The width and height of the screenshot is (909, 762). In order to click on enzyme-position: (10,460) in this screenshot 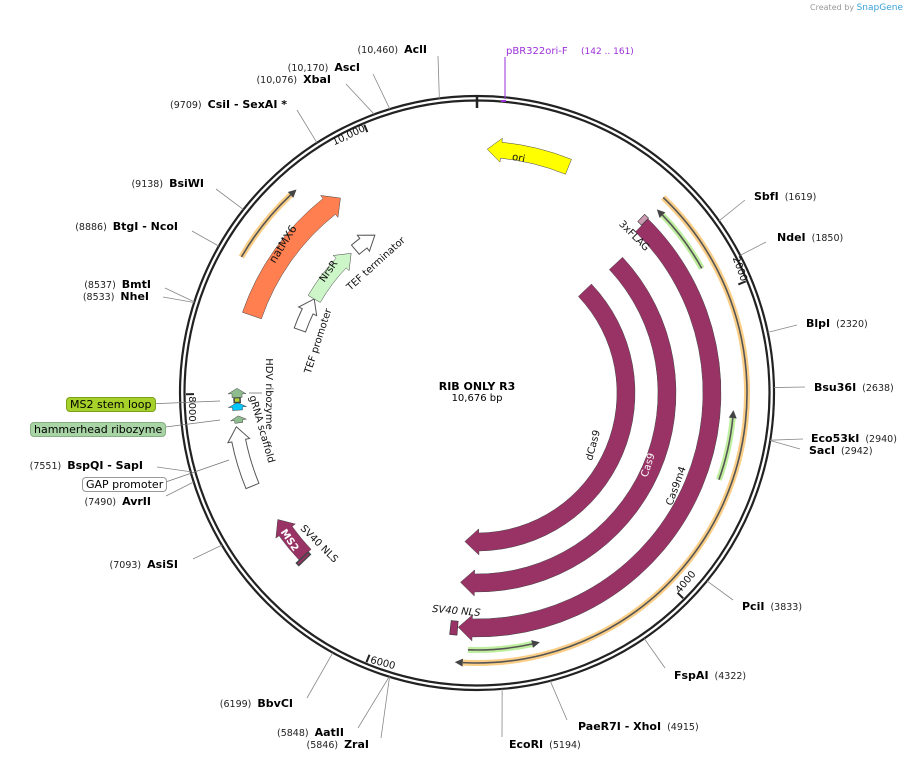, I will do `click(378, 50)`.